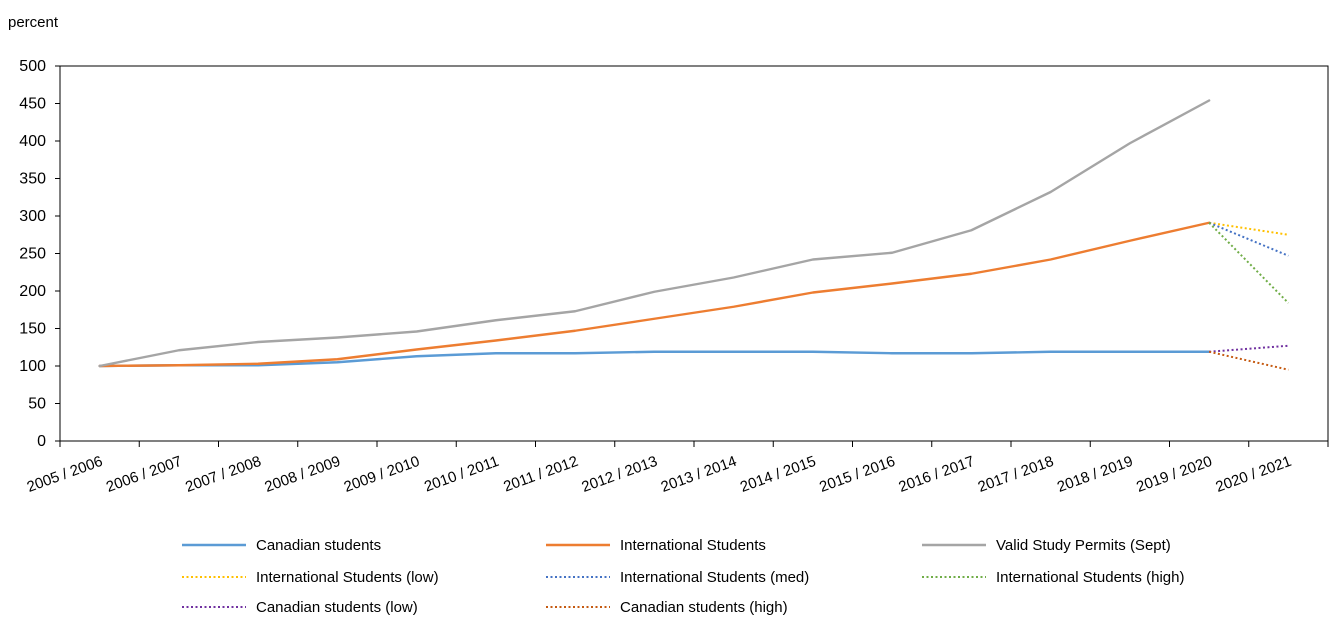  Describe the element at coordinates (461, 474) in the screenshot. I see `x-tick-label: 2010 / 2011` at that location.